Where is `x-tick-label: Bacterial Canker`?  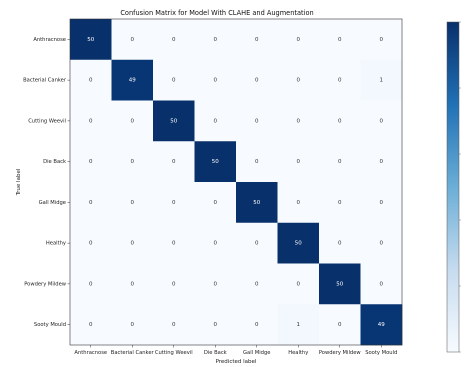 x-tick-label: Bacterial Canker is located at coordinates (133, 353).